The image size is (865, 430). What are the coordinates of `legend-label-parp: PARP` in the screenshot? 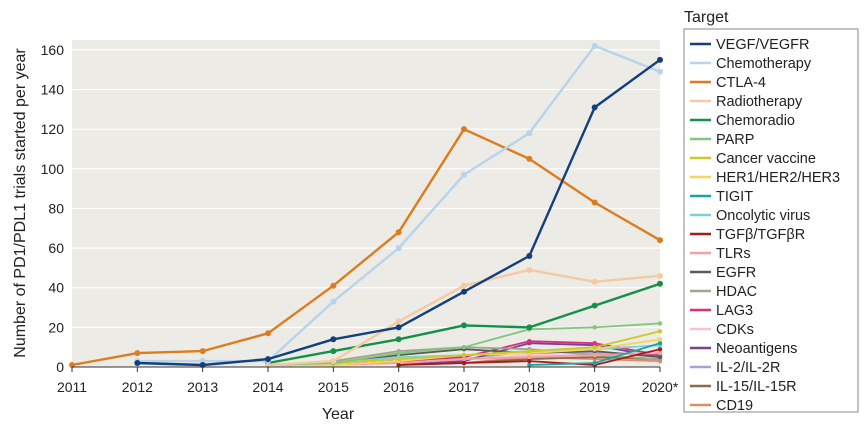 It's located at (735, 140).